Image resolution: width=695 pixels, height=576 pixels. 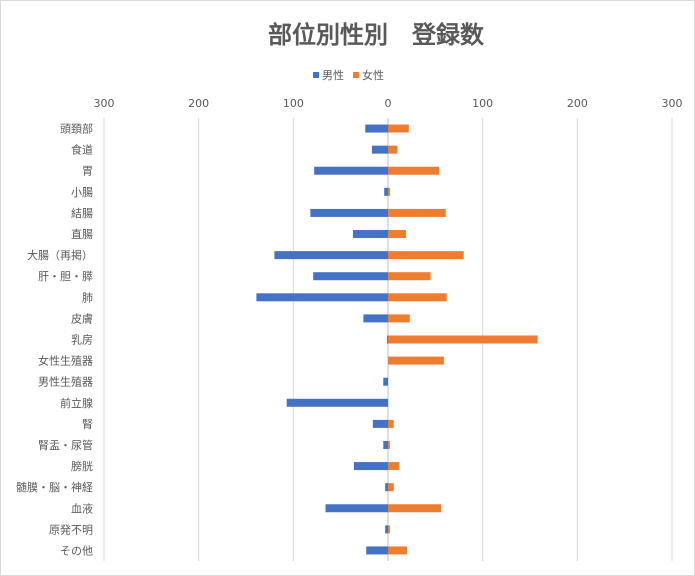 I want to click on category-label: 女性生殖器, so click(x=65, y=361).